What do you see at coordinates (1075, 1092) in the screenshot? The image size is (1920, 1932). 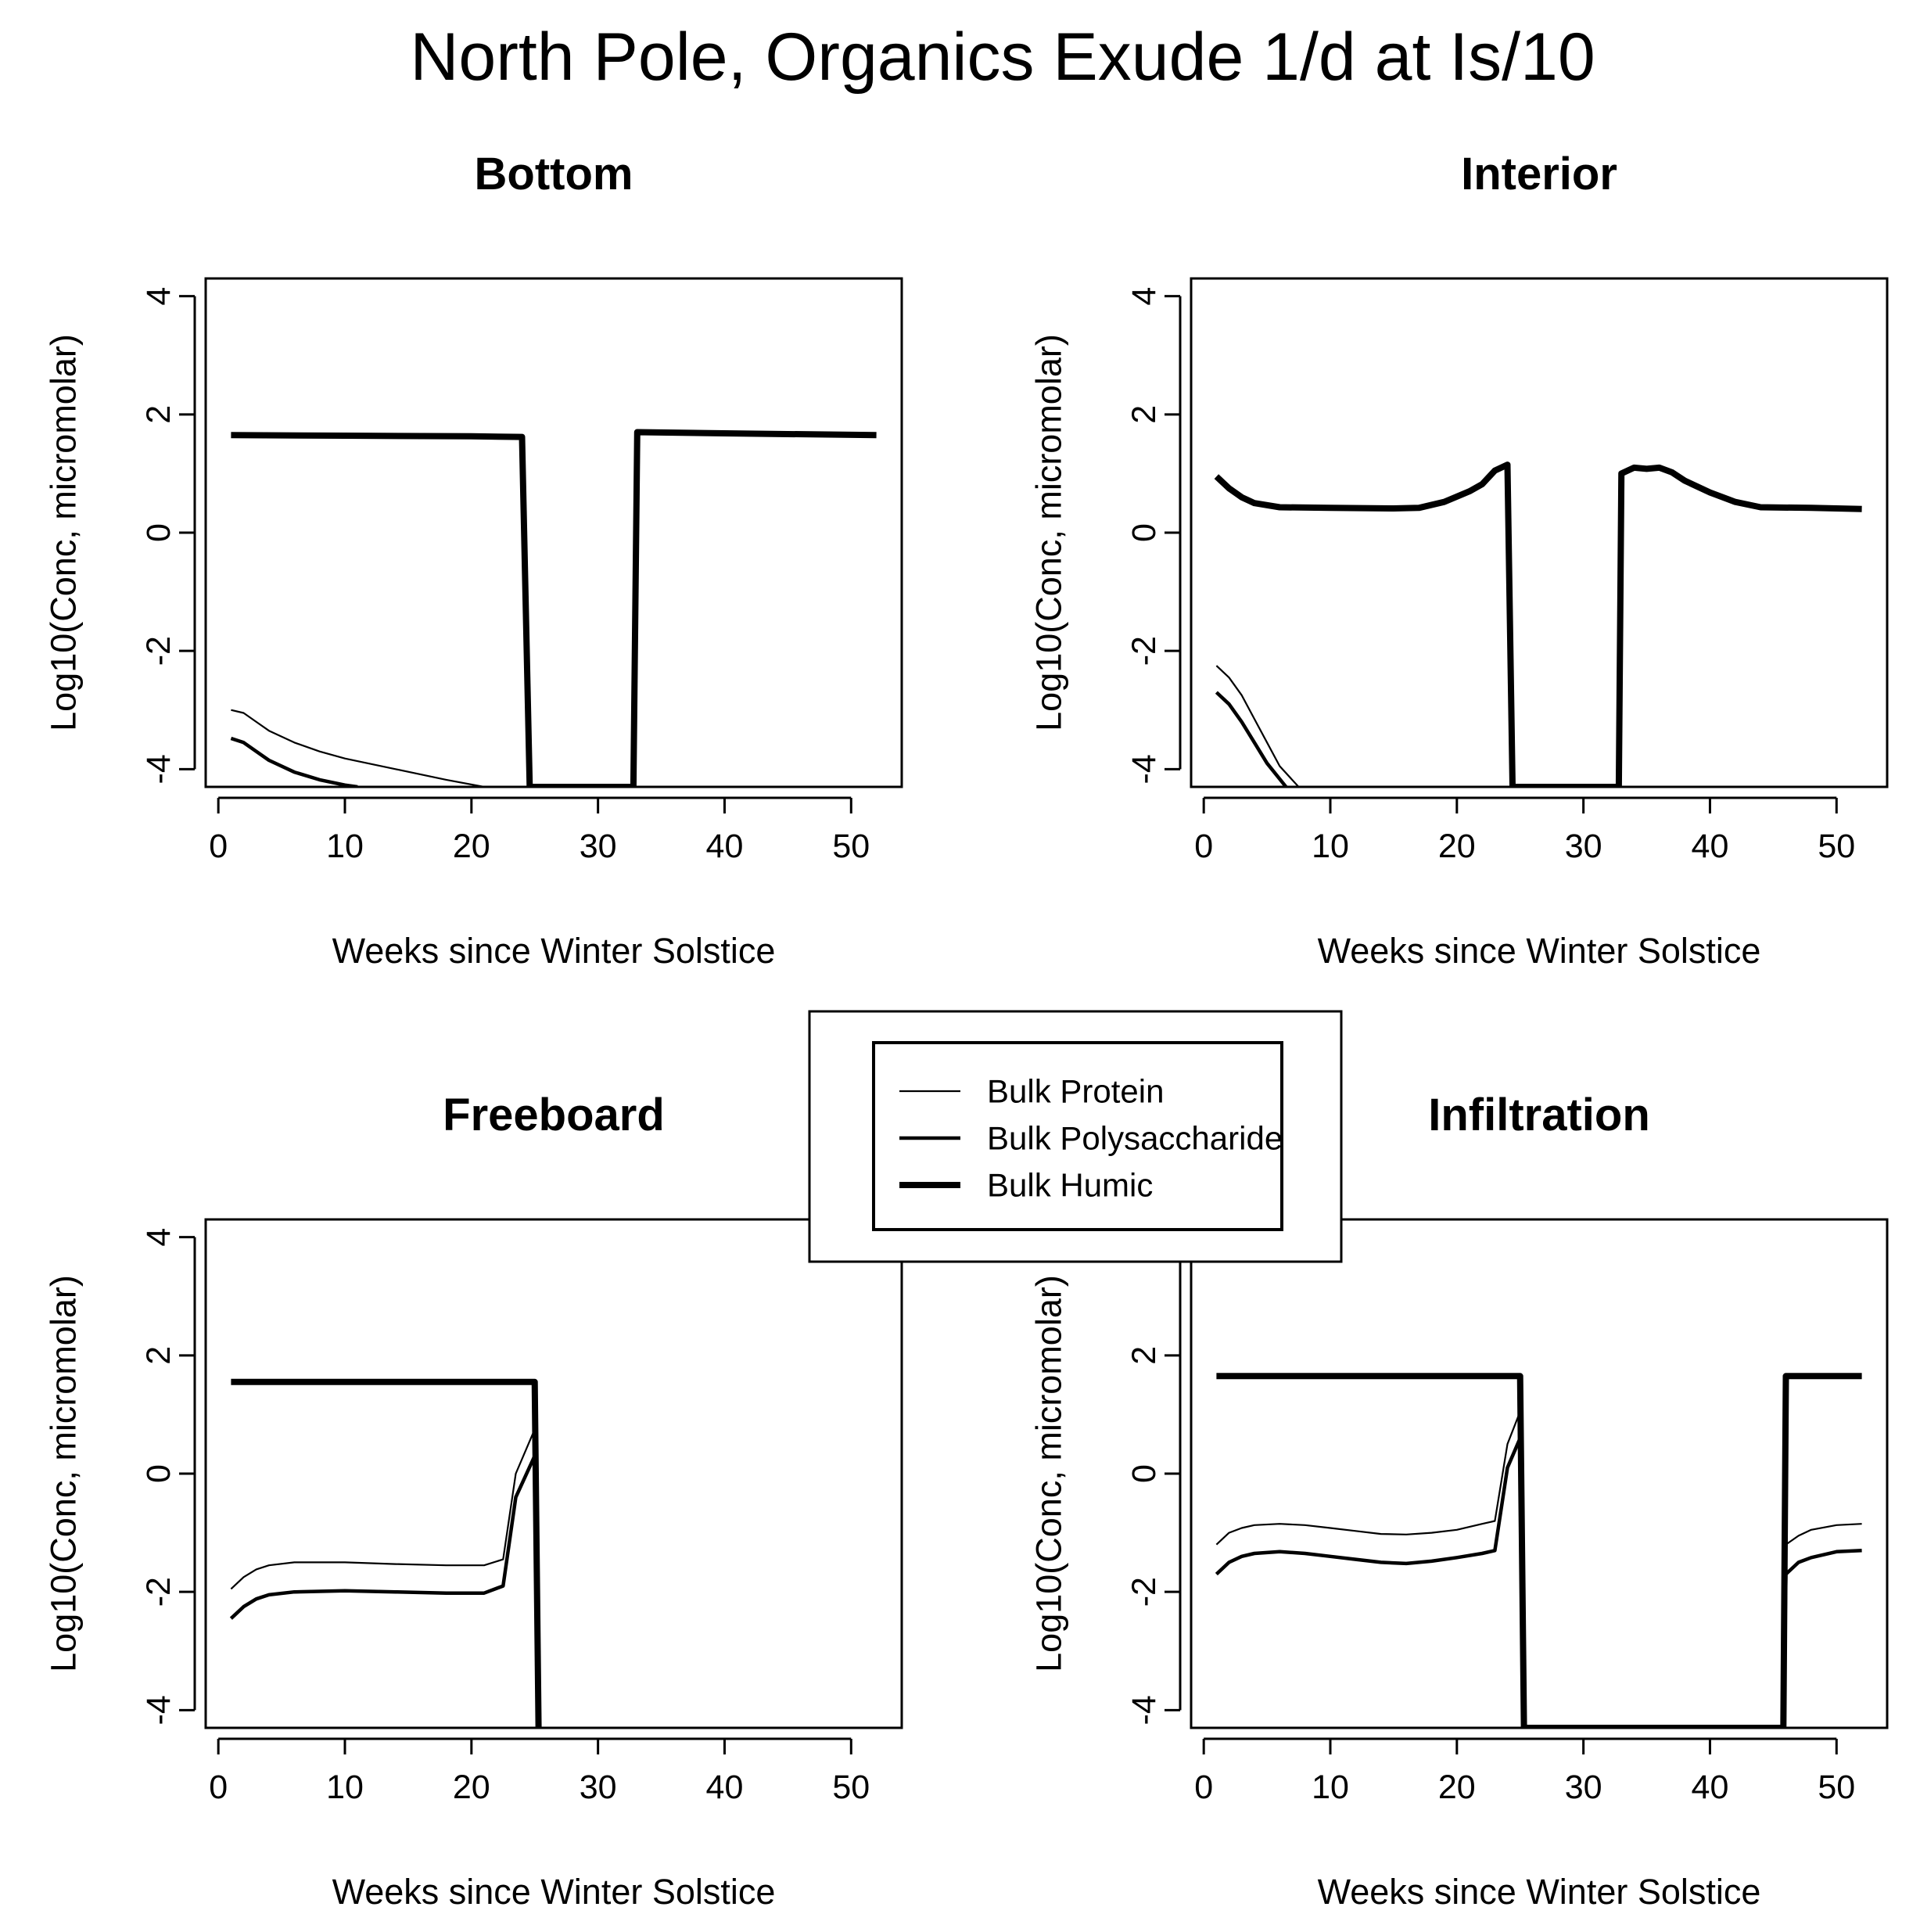 I see `legend-label-bulk-protein: Bulk Protein` at bounding box center [1075, 1092].